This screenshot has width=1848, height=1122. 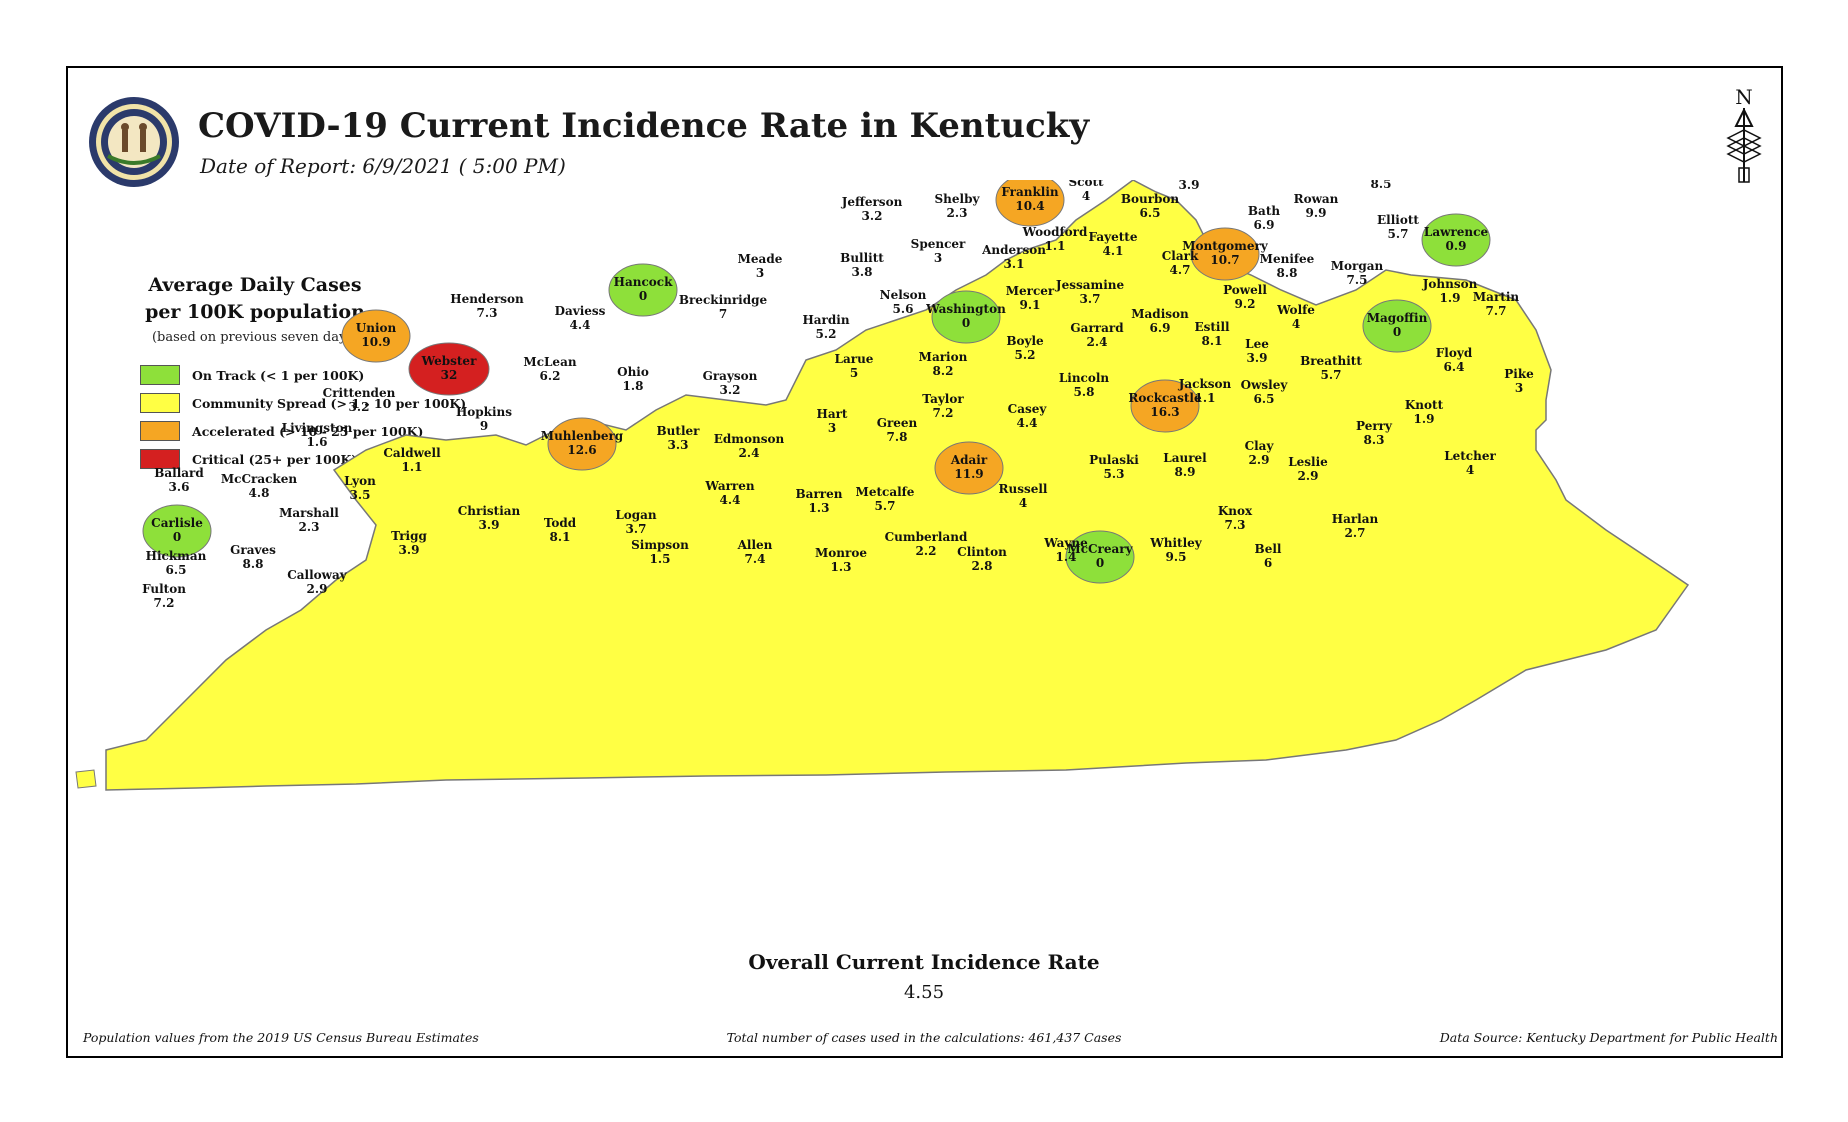 What do you see at coordinates (560, 523) in the screenshot?
I see `county-name-todd: Todd` at bounding box center [560, 523].